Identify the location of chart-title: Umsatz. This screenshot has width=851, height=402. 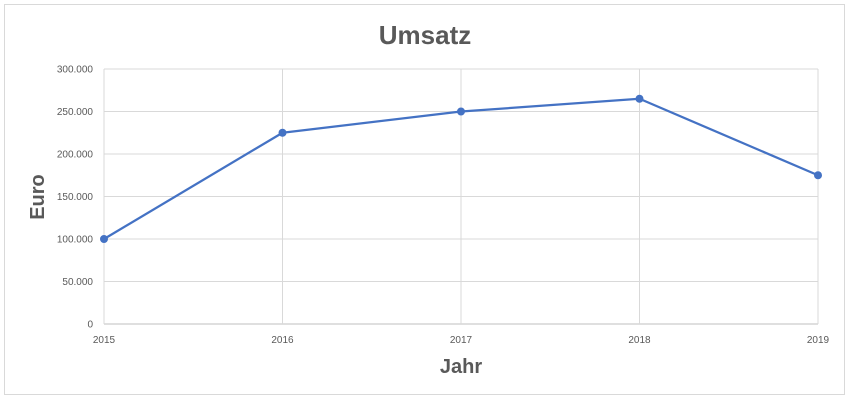
(425, 35).